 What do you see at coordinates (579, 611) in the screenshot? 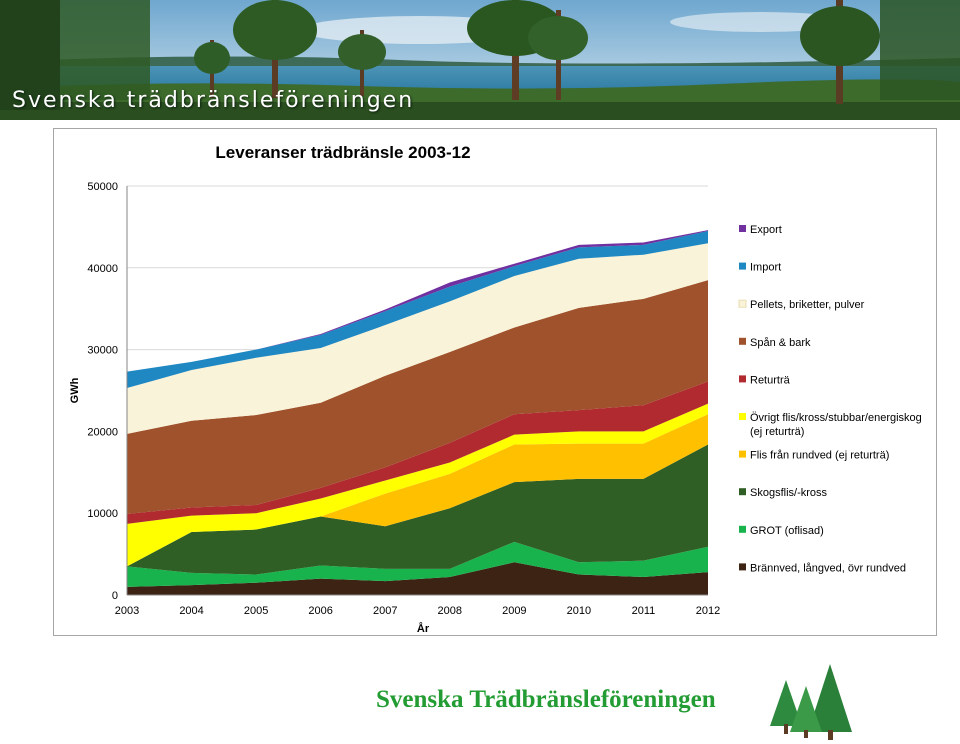
I see `x-tick-label: 2010` at bounding box center [579, 611].